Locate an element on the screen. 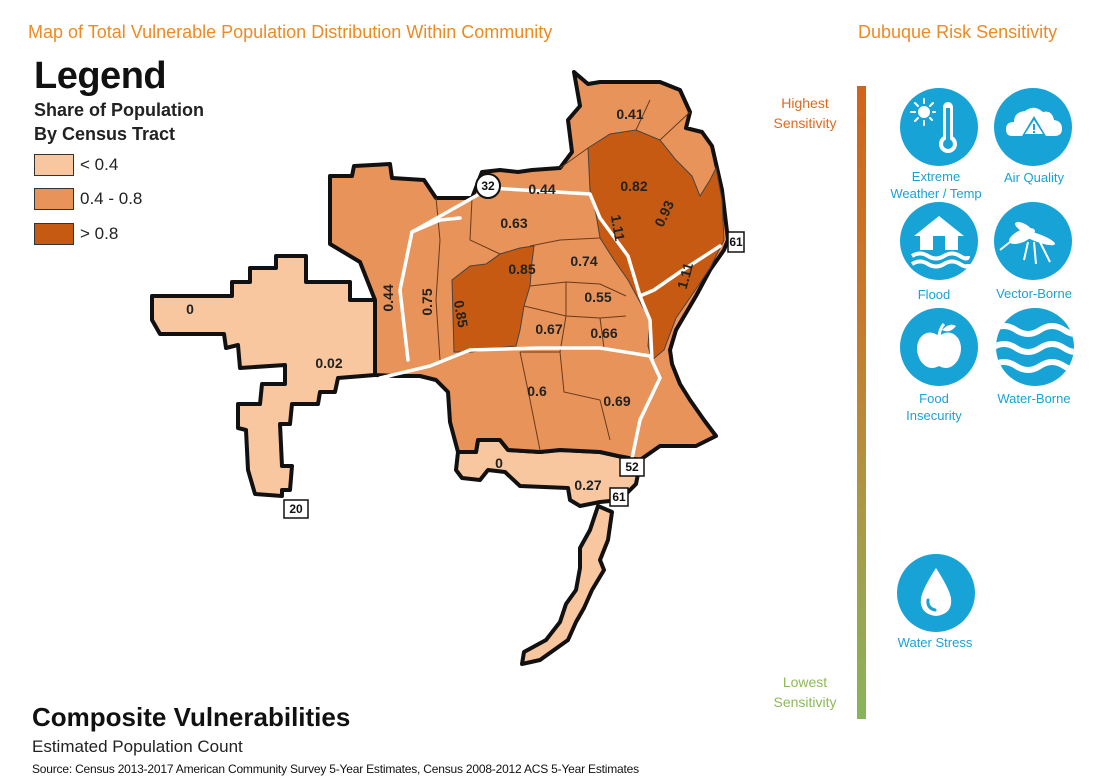 This screenshot has width=1118, height=784. highway-61-south-label: 61 is located at coordinates (619, 497).